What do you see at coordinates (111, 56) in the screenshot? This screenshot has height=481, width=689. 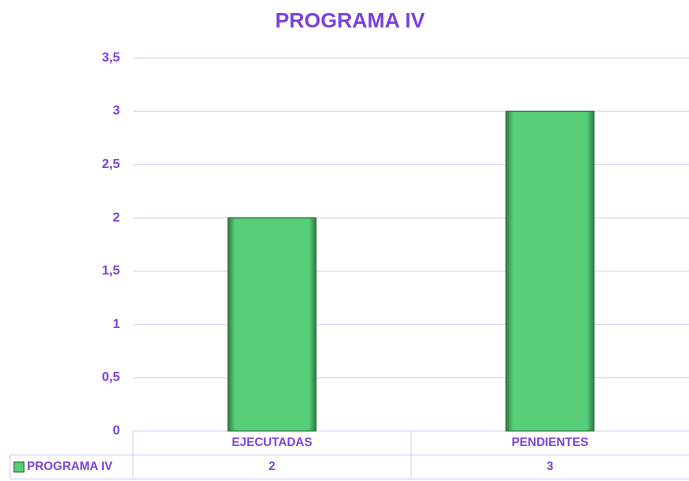 I see `y-tick-label: 3,5` at bounding box center [111, 56].